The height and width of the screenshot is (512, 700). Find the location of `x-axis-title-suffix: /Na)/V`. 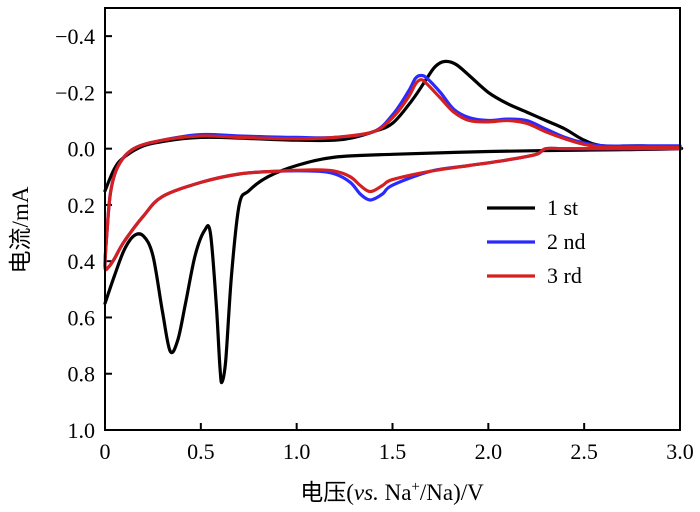

x-axis-title-suffix: /Na)/V is located at coordinates (452, 492).